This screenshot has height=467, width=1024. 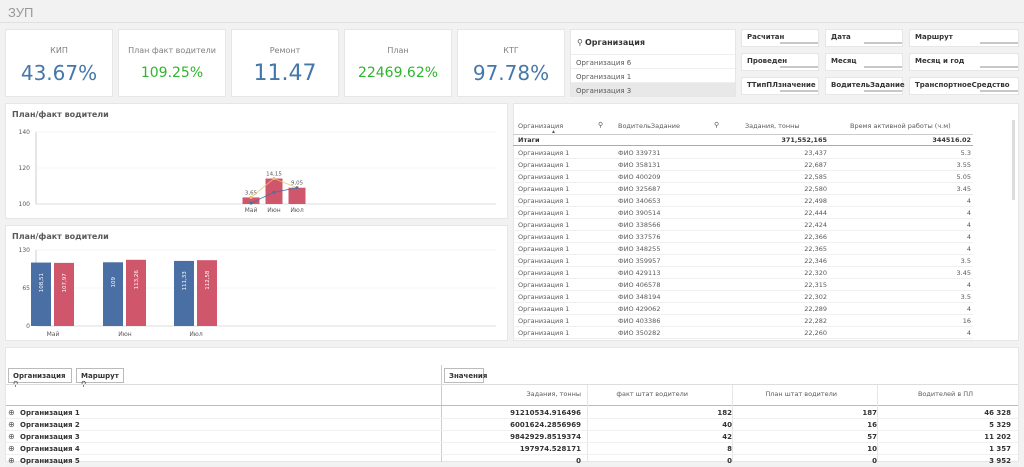 I want to click on filter-ttip: ТТипПЛзначение, so click(x=780, y=86).